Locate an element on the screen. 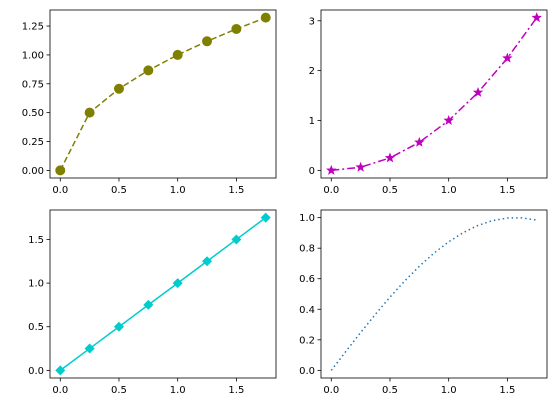 The width and height of the screenshot is (556, 413). y-tick-label: 1.00 is located at coordinates (33, 55).